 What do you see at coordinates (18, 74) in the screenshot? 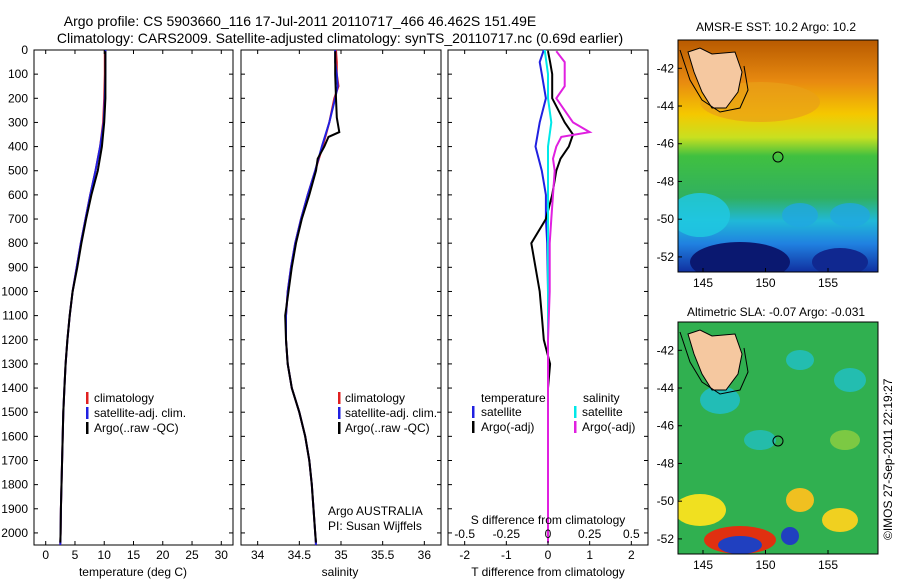
I see `depth-tick-label: 100` at bounding box center [18, 74].